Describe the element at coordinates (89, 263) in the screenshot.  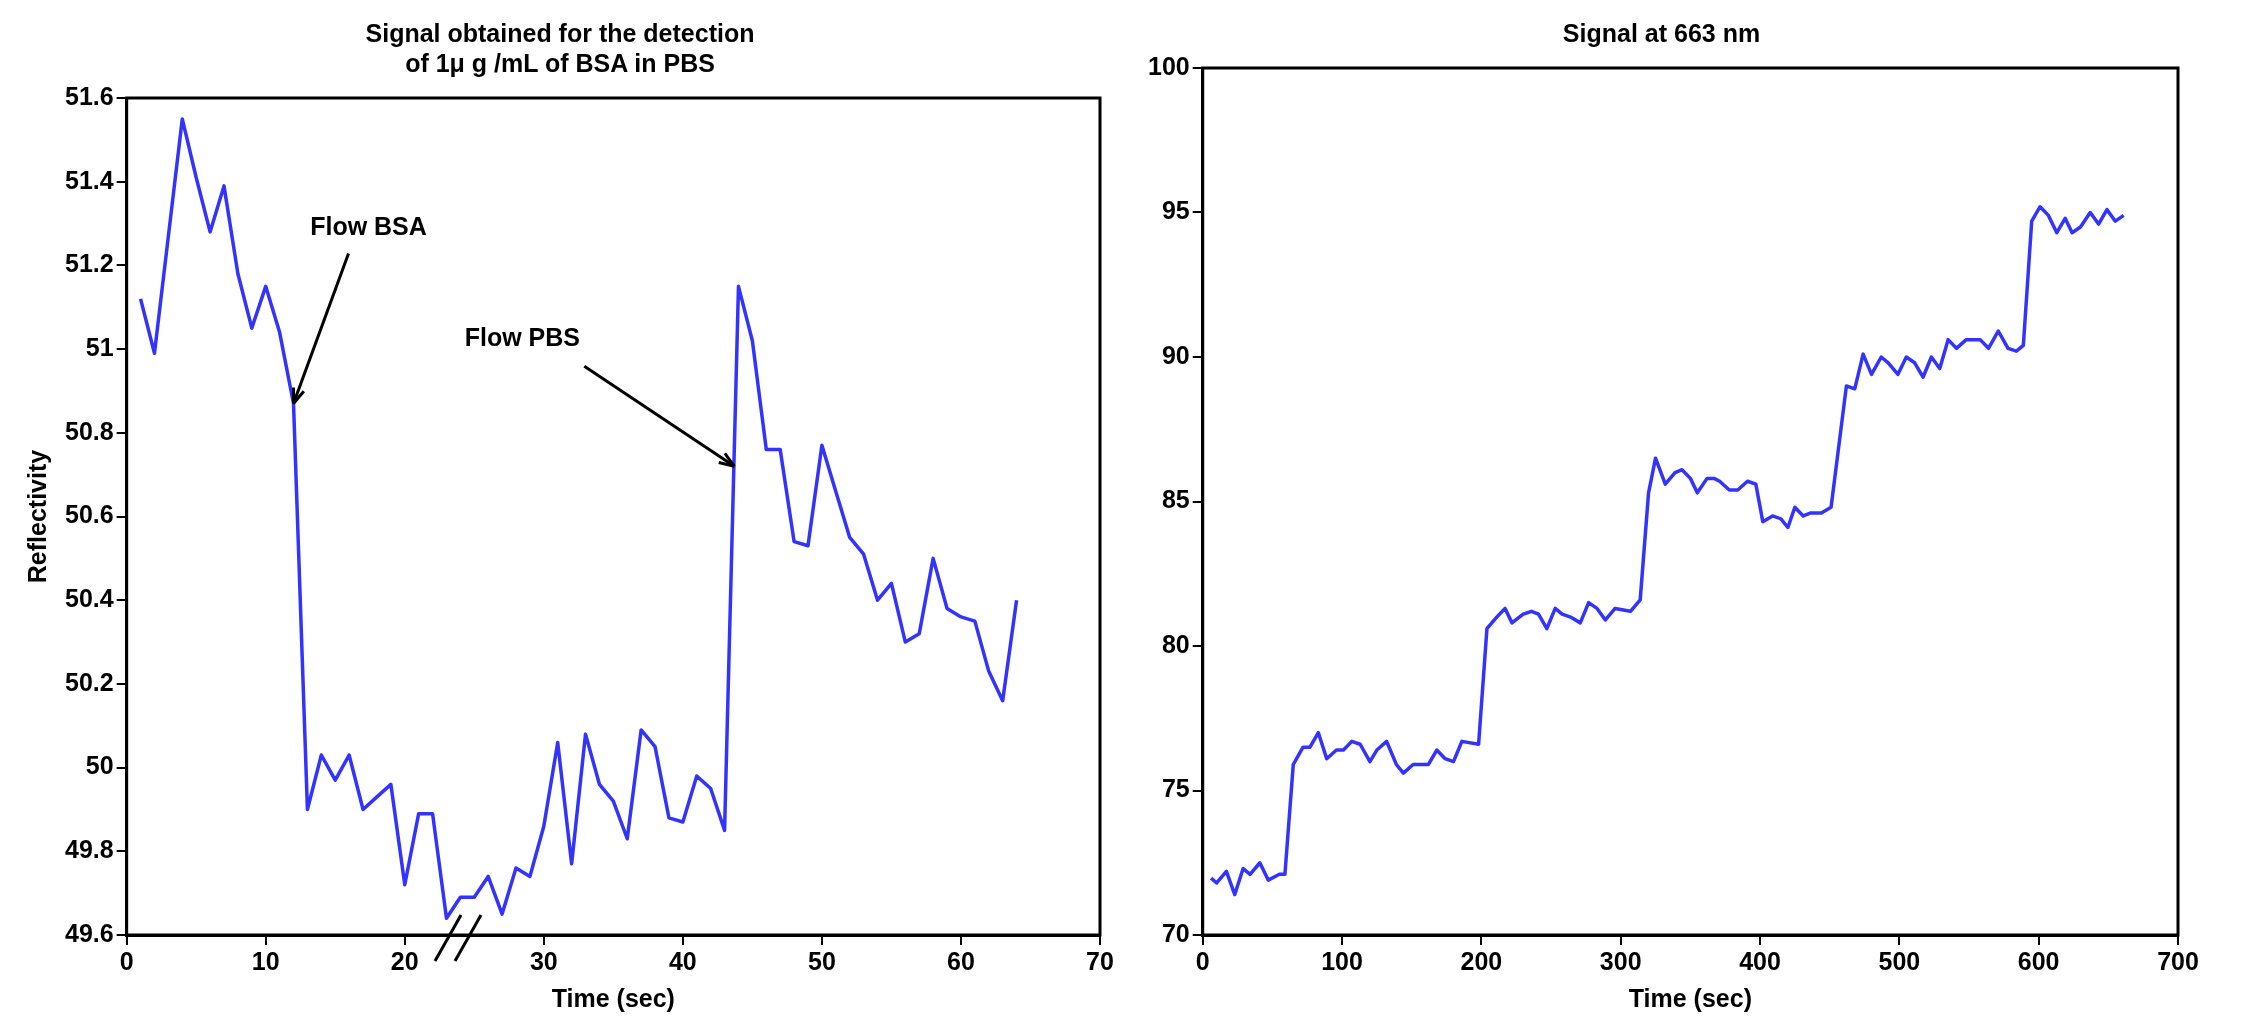
I see `y-tick-label: 51.2` at that location.